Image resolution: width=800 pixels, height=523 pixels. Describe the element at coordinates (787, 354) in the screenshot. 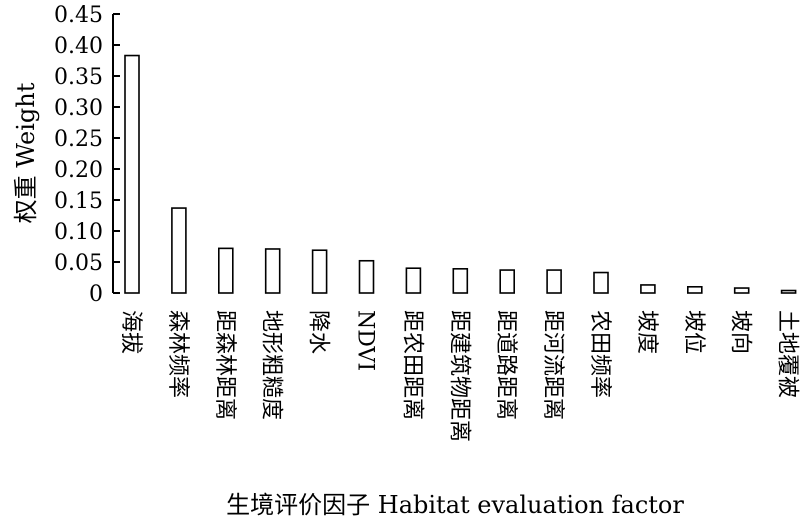

I see `x-tick-label: 土地覆被` at that location.